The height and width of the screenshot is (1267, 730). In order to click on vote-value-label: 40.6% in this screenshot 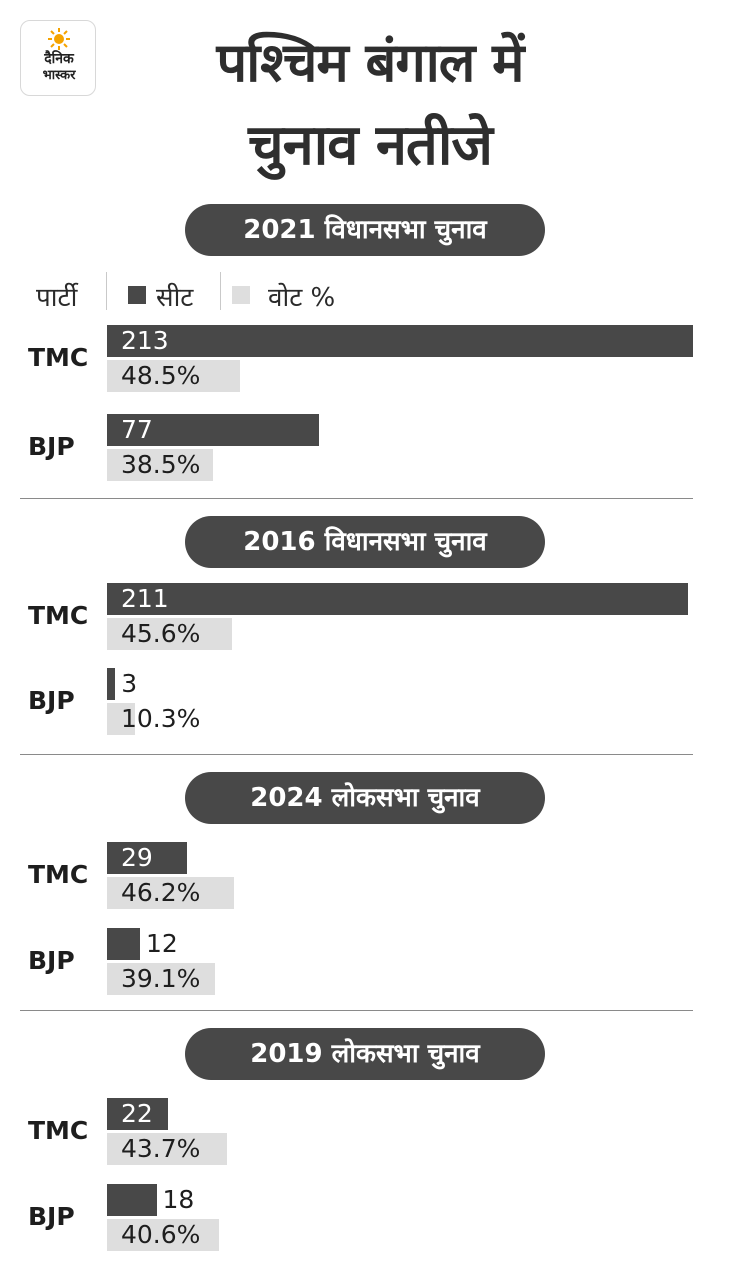, I will do `click(161, 1234)`.